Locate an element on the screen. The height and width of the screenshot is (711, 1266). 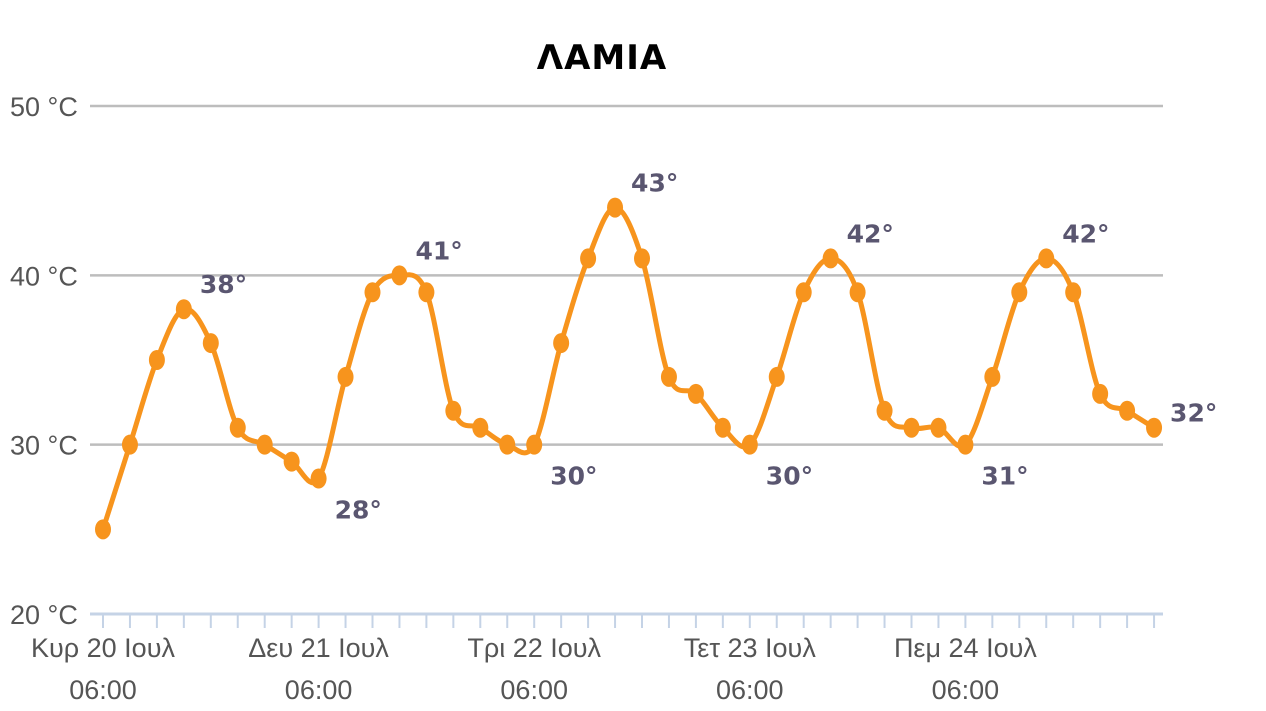
y-tick-label: 50 °C is located at coordinates (44, 107).